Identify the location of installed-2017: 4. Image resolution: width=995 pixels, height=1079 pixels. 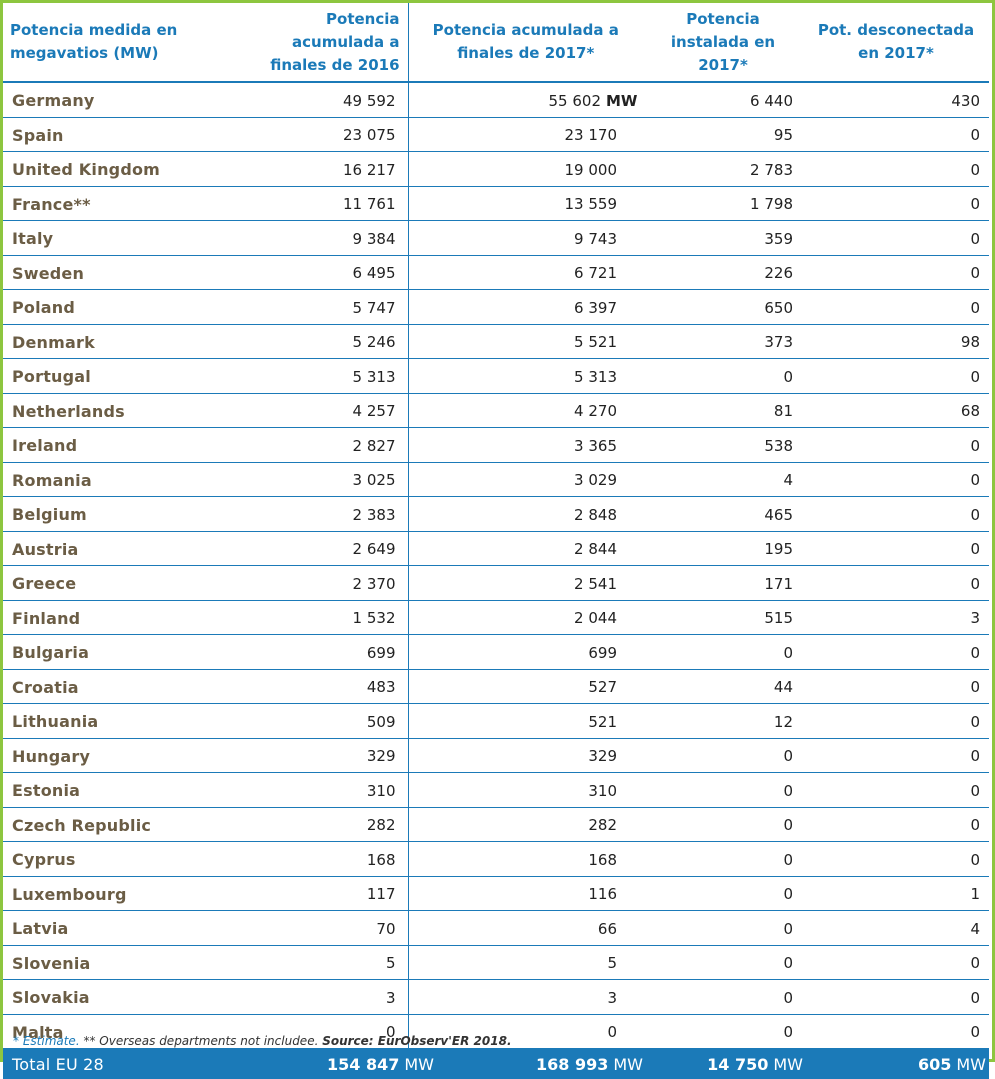
(723, 479).